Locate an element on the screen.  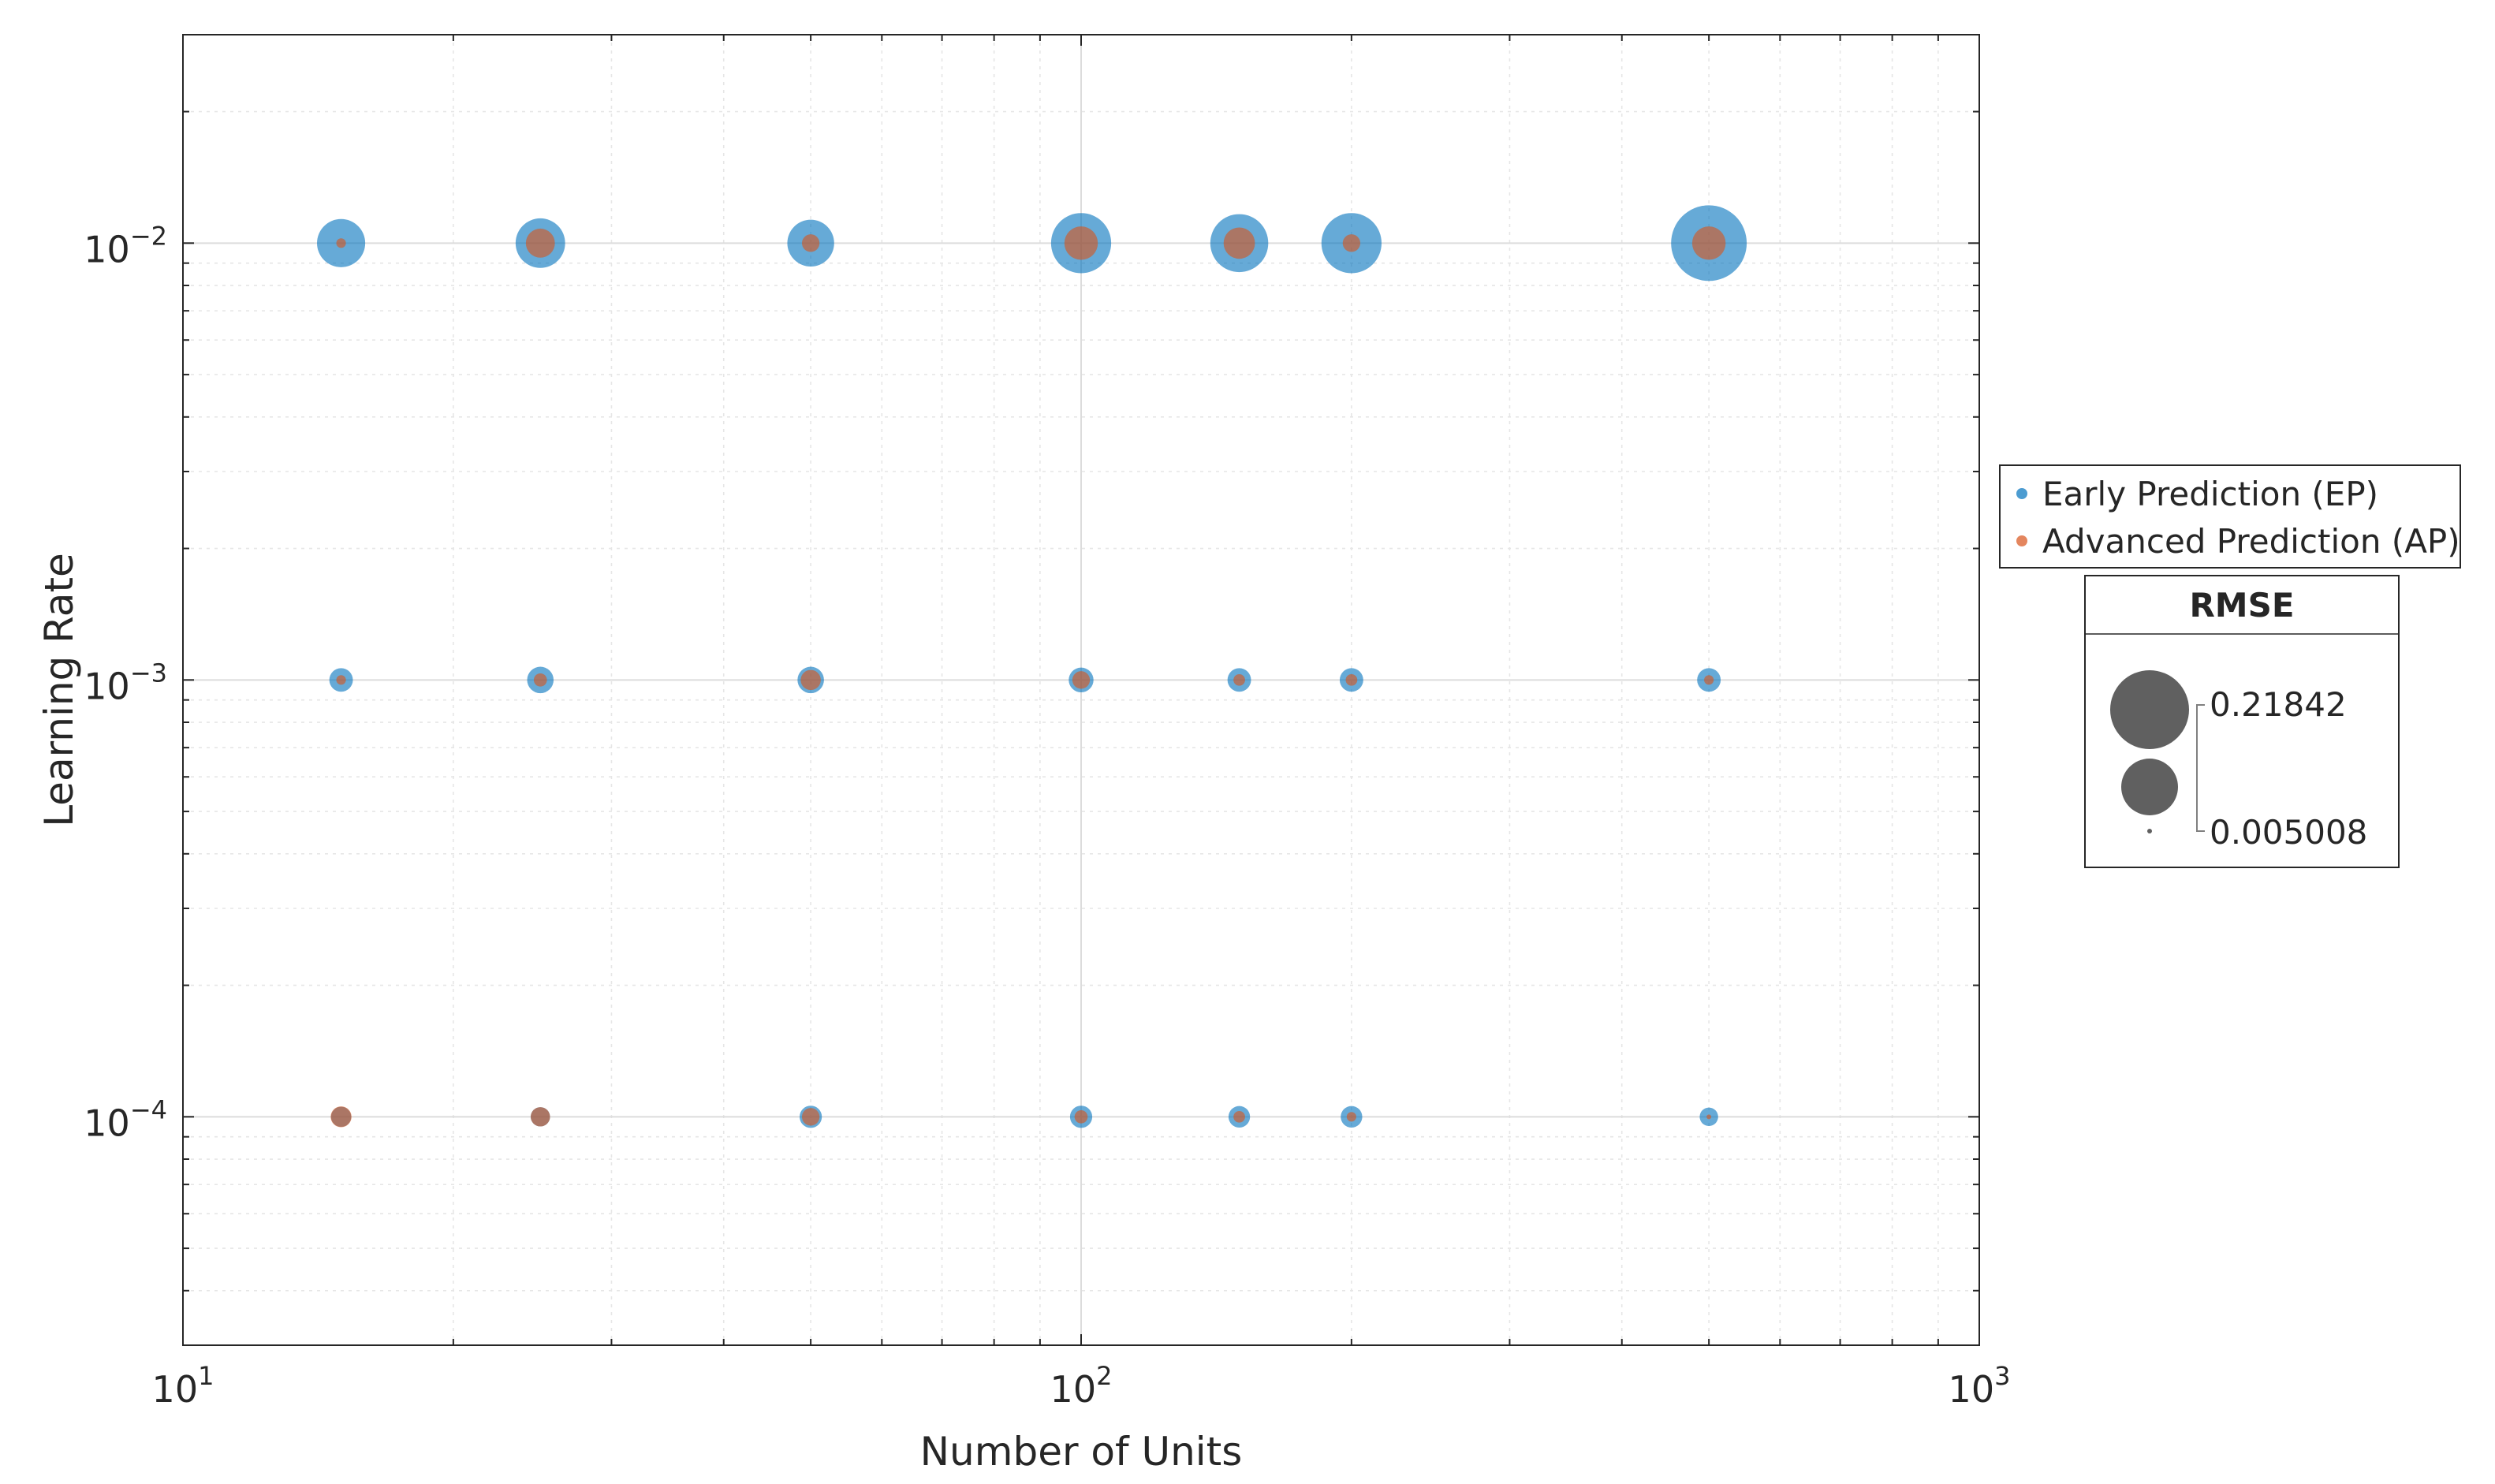
size-legend-mid-circle is located at coordinates (2149, 787).